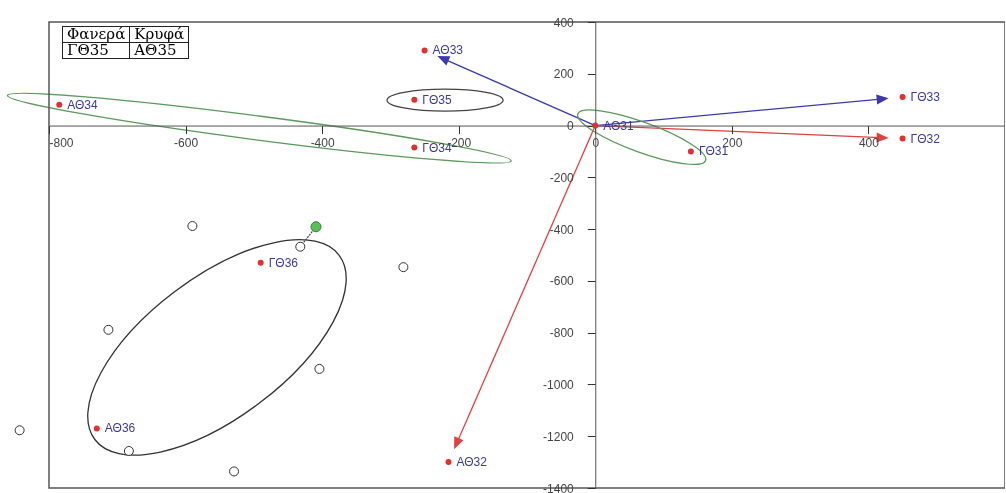  I want to click on y-tick-label: -1200, so click(559, 436).